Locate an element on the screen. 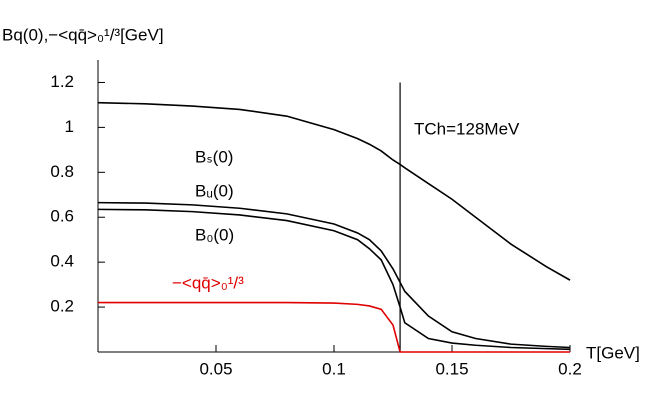 This screenshot has width=654, height=409. x-axis-label: T[GeV] is located at coordinates (613, 352).